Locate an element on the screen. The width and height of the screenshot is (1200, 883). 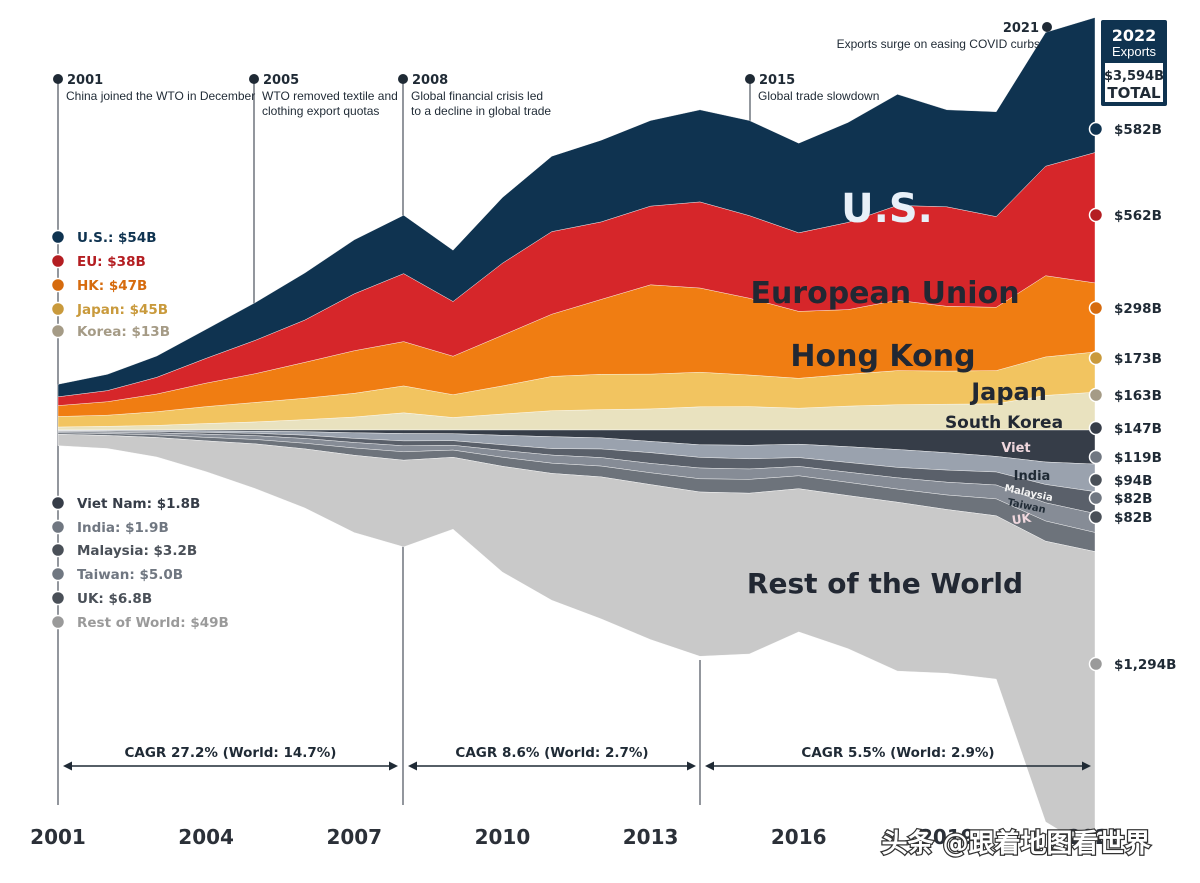
event-text-2001: China joined the WTO in December is located at coordinates (160, 96).